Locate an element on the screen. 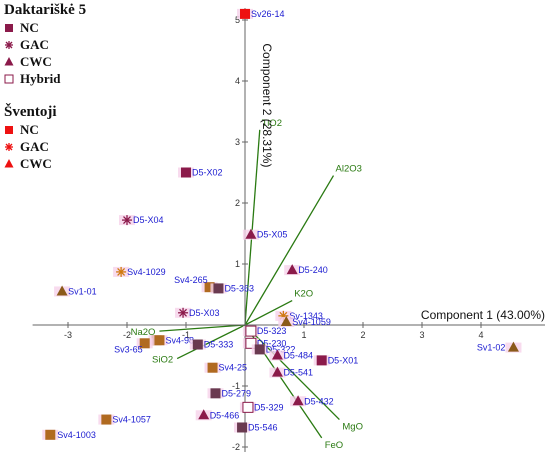  legend-group-title: Daktariškė 5 is located at coordinates (45, 10).